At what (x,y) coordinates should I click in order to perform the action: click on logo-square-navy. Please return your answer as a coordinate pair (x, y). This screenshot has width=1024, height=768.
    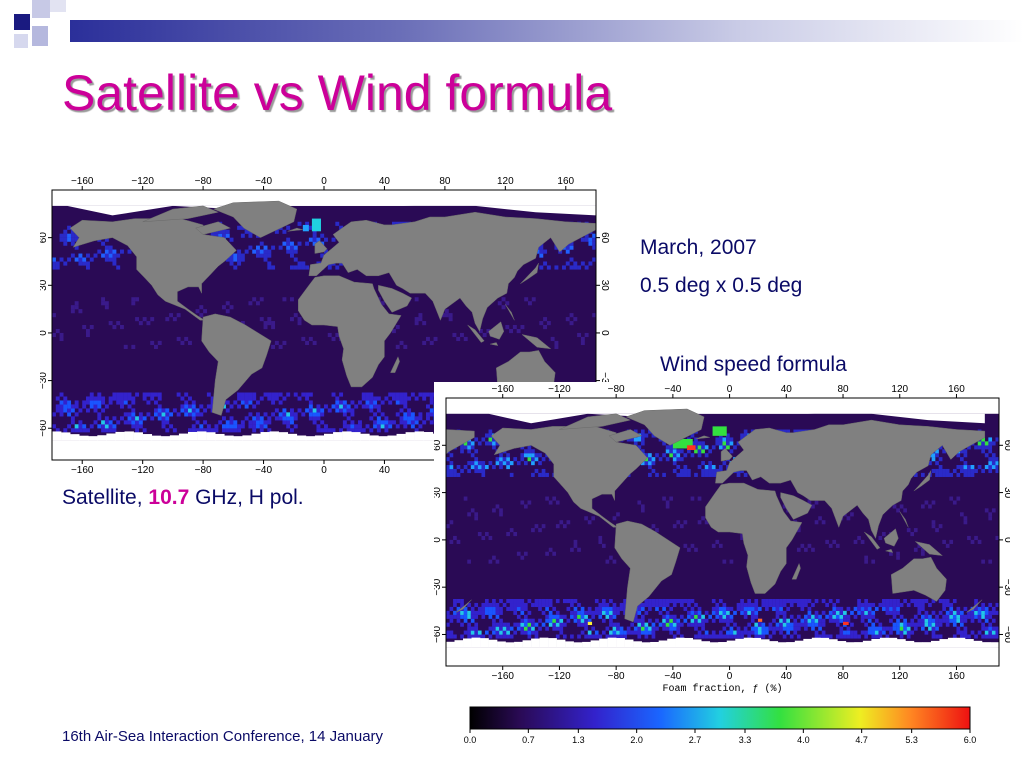
    Looking at the image, I should click on (22, 22).